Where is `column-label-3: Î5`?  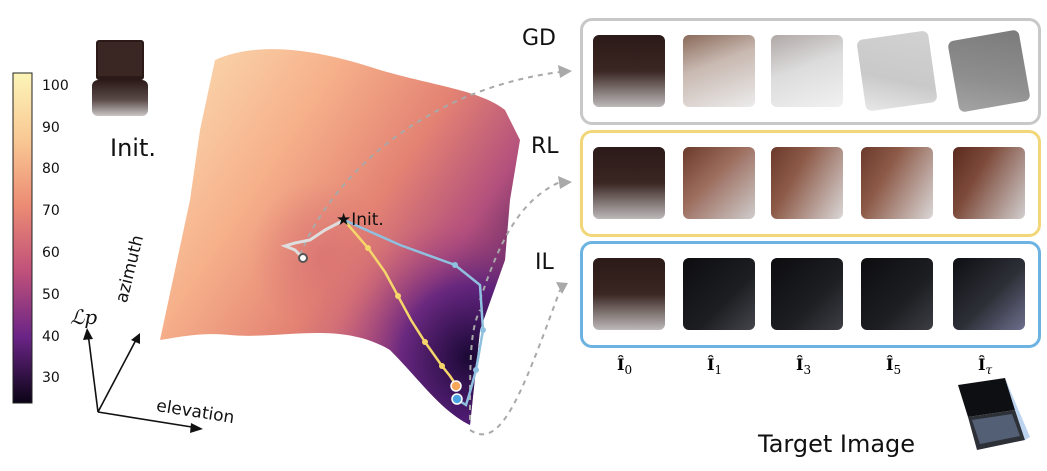
column-label-3: Î5 is located at coordinates (894, 366).